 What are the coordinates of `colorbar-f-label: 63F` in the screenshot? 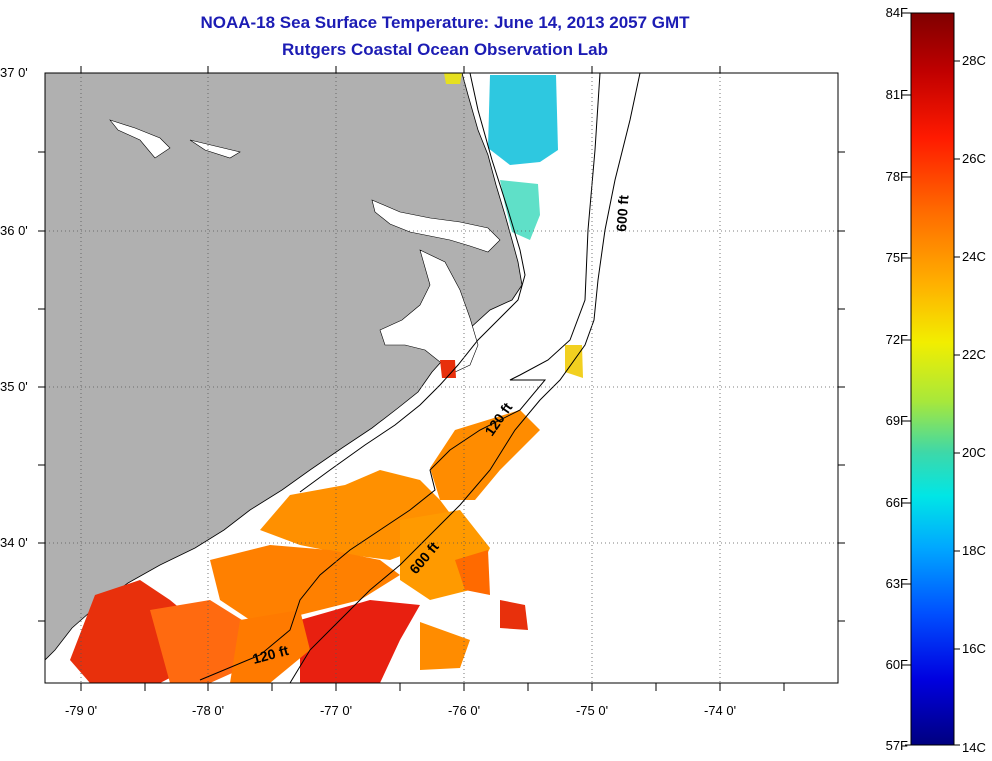 It's located at (896, 583).